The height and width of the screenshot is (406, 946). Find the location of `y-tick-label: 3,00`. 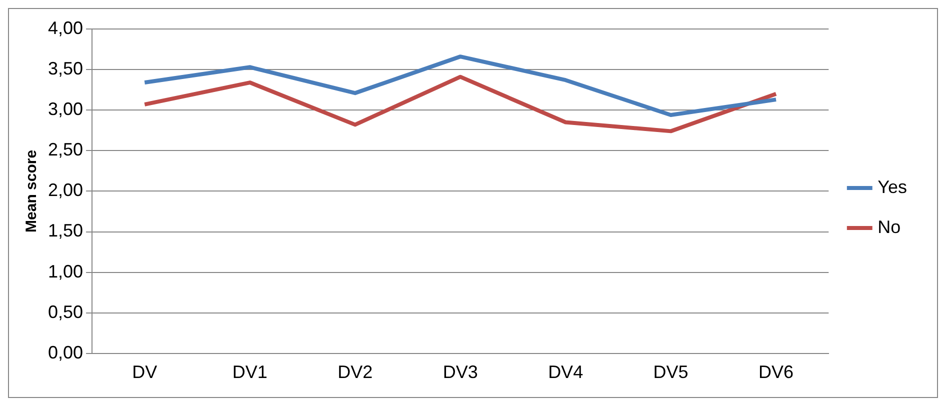

y-tick-label: 3,00 is located at coordinates (66, 109).